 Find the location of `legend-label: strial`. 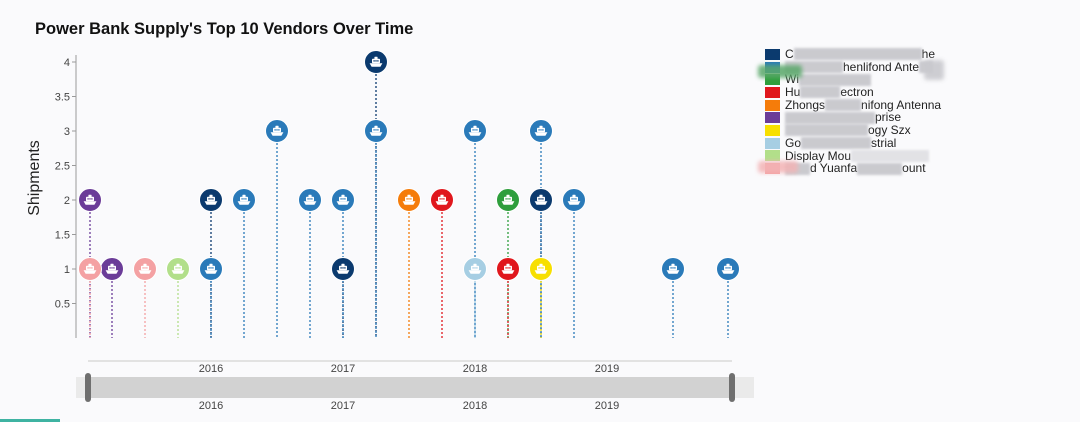

legend-label: strial is located at coordinates (884, 142).